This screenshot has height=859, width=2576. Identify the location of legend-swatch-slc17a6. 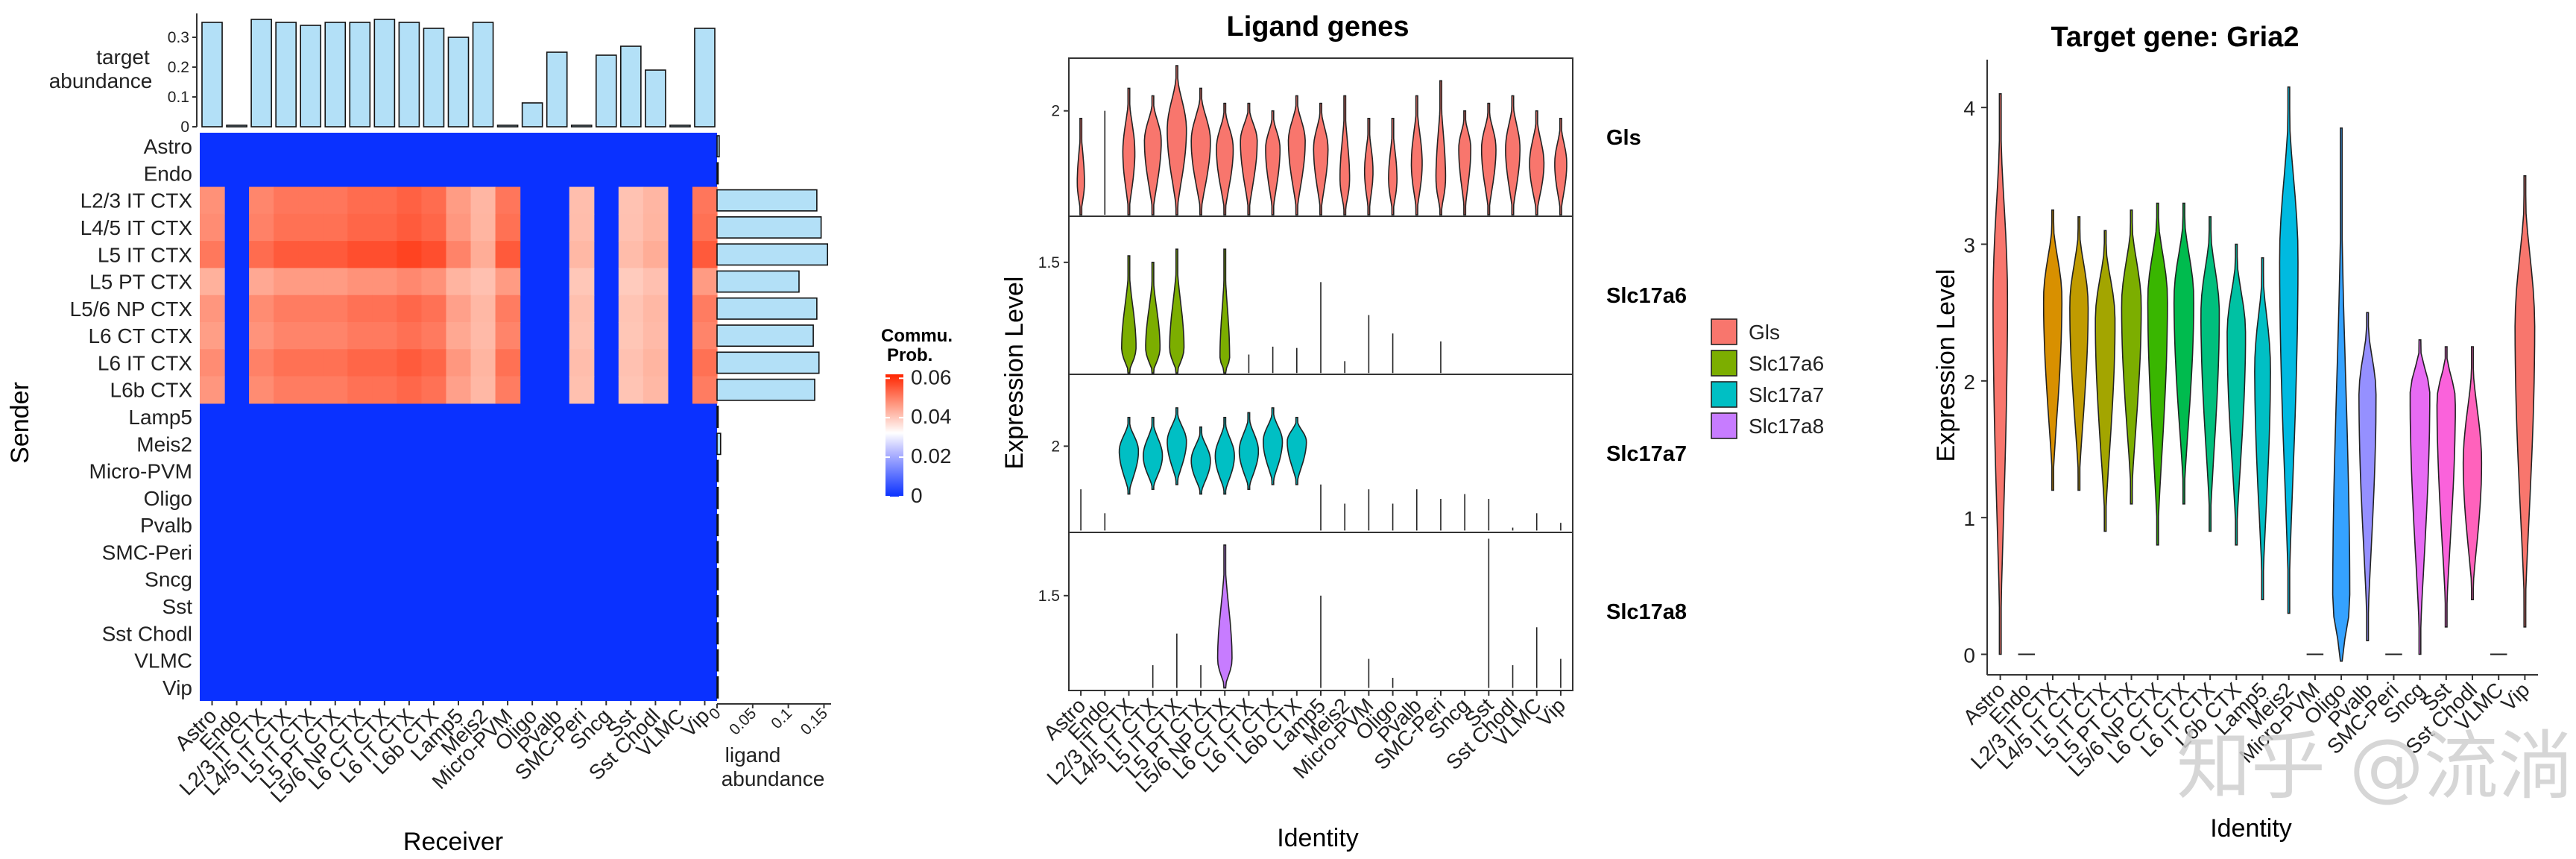
(1724, 363).